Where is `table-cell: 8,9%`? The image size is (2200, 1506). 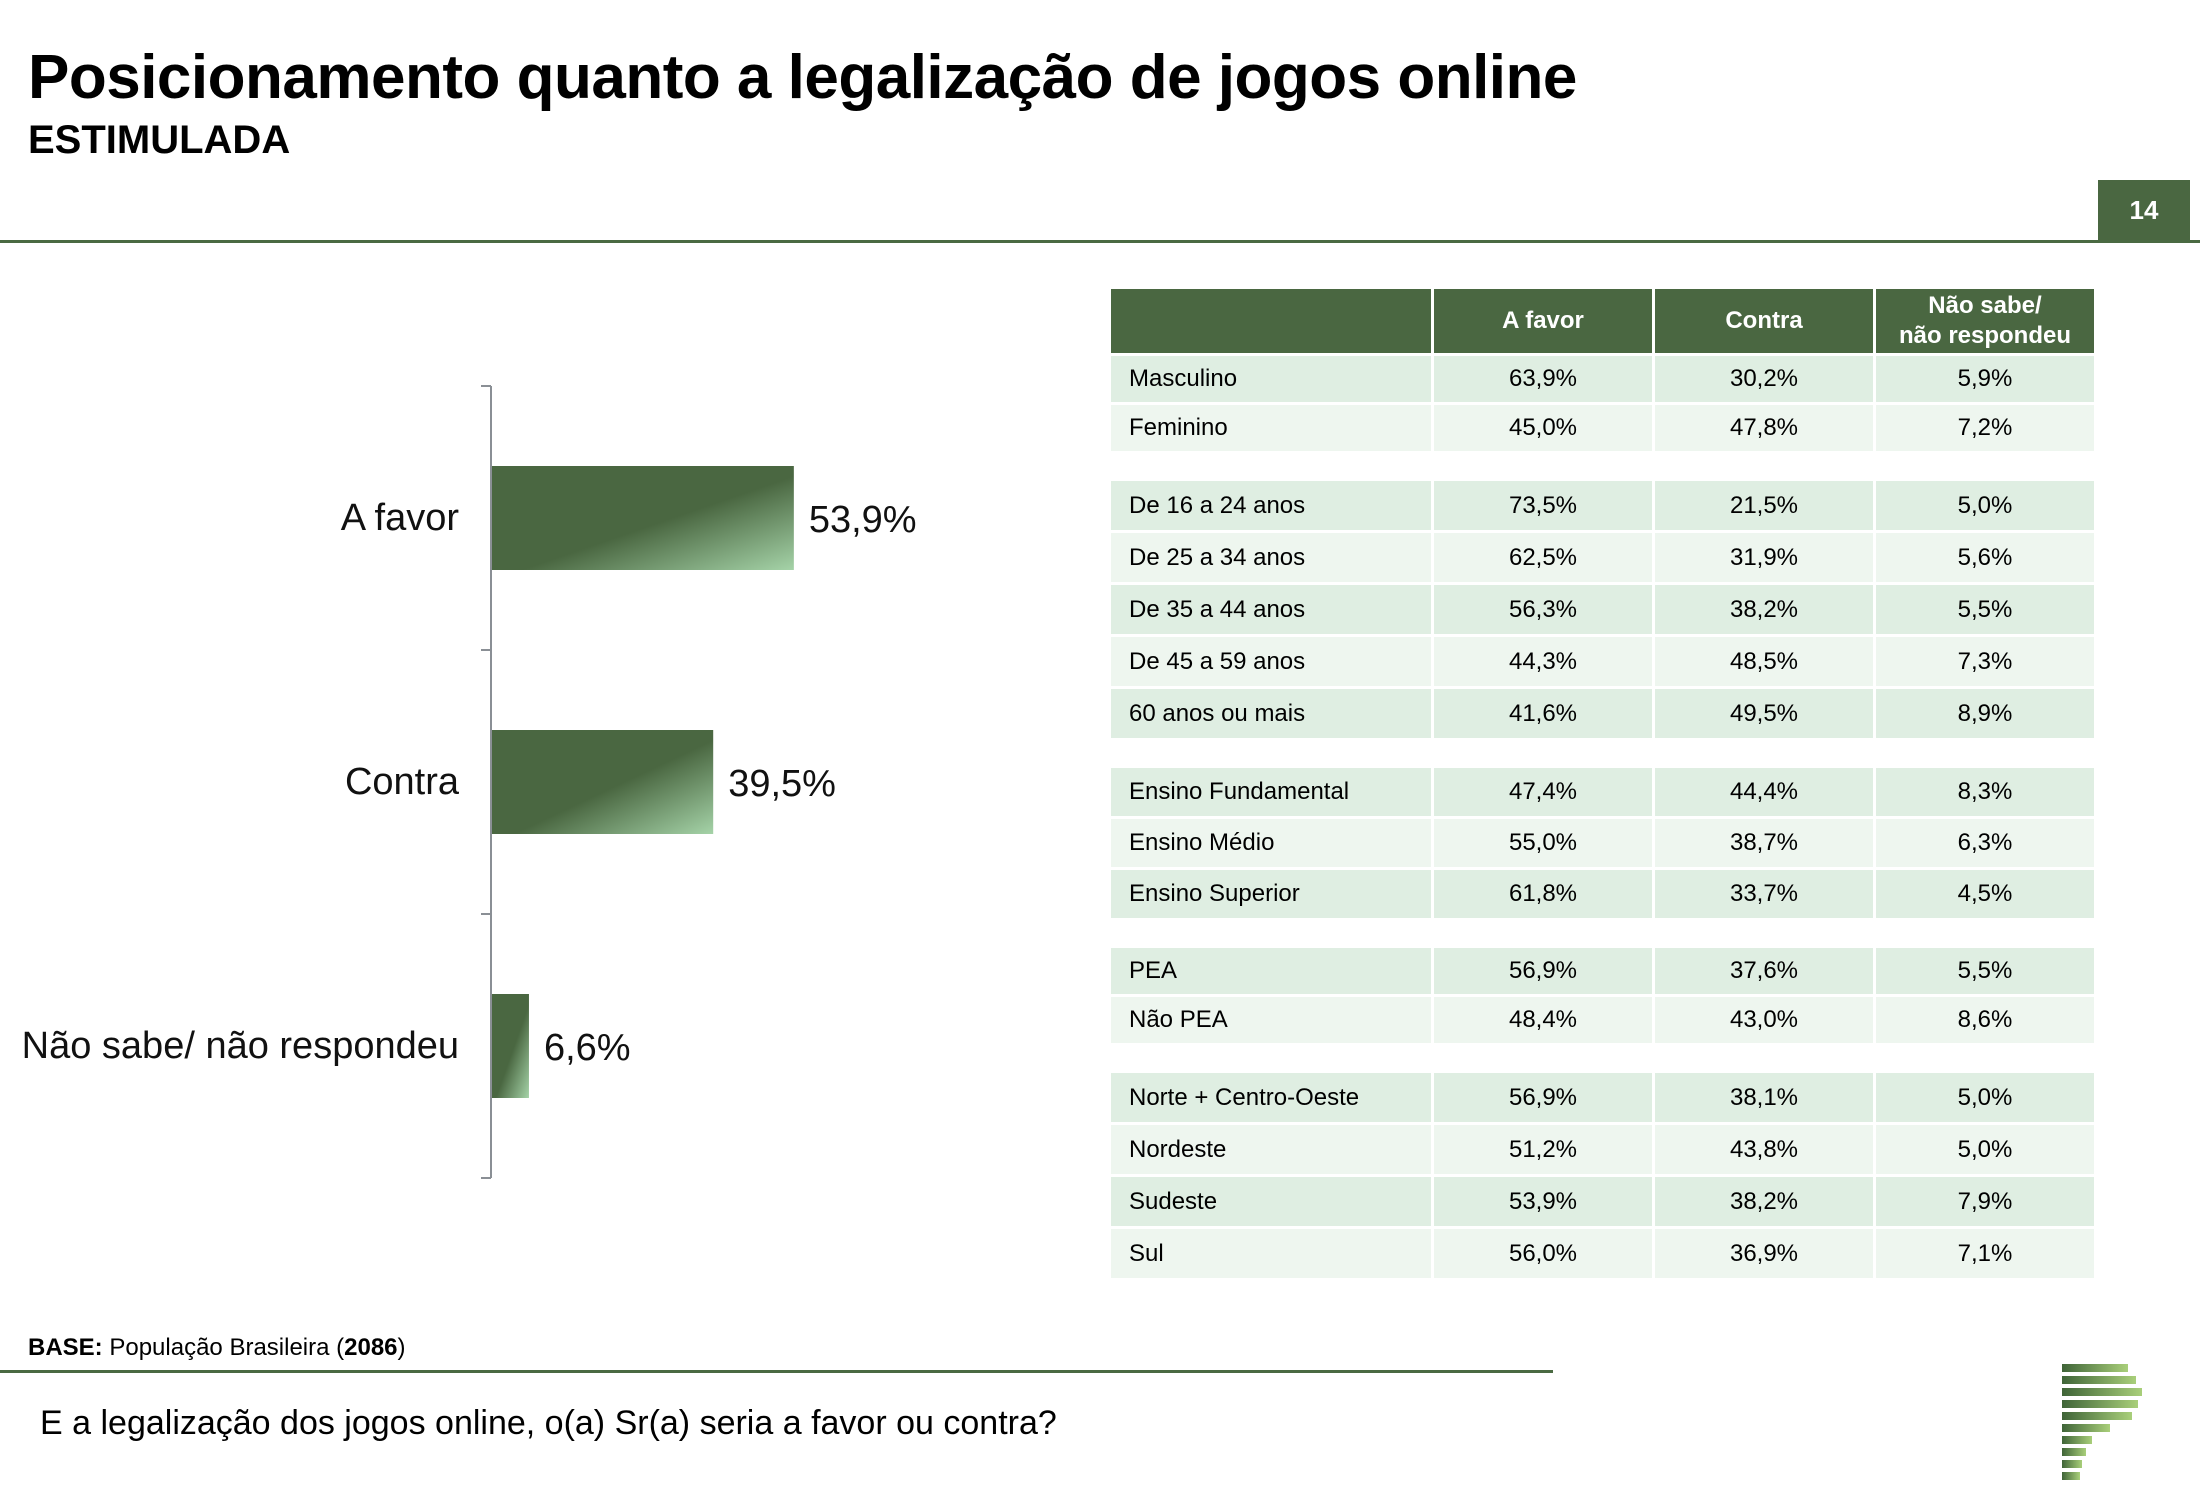 table-cell: 8,9% is located at coordinates (1985, 713).